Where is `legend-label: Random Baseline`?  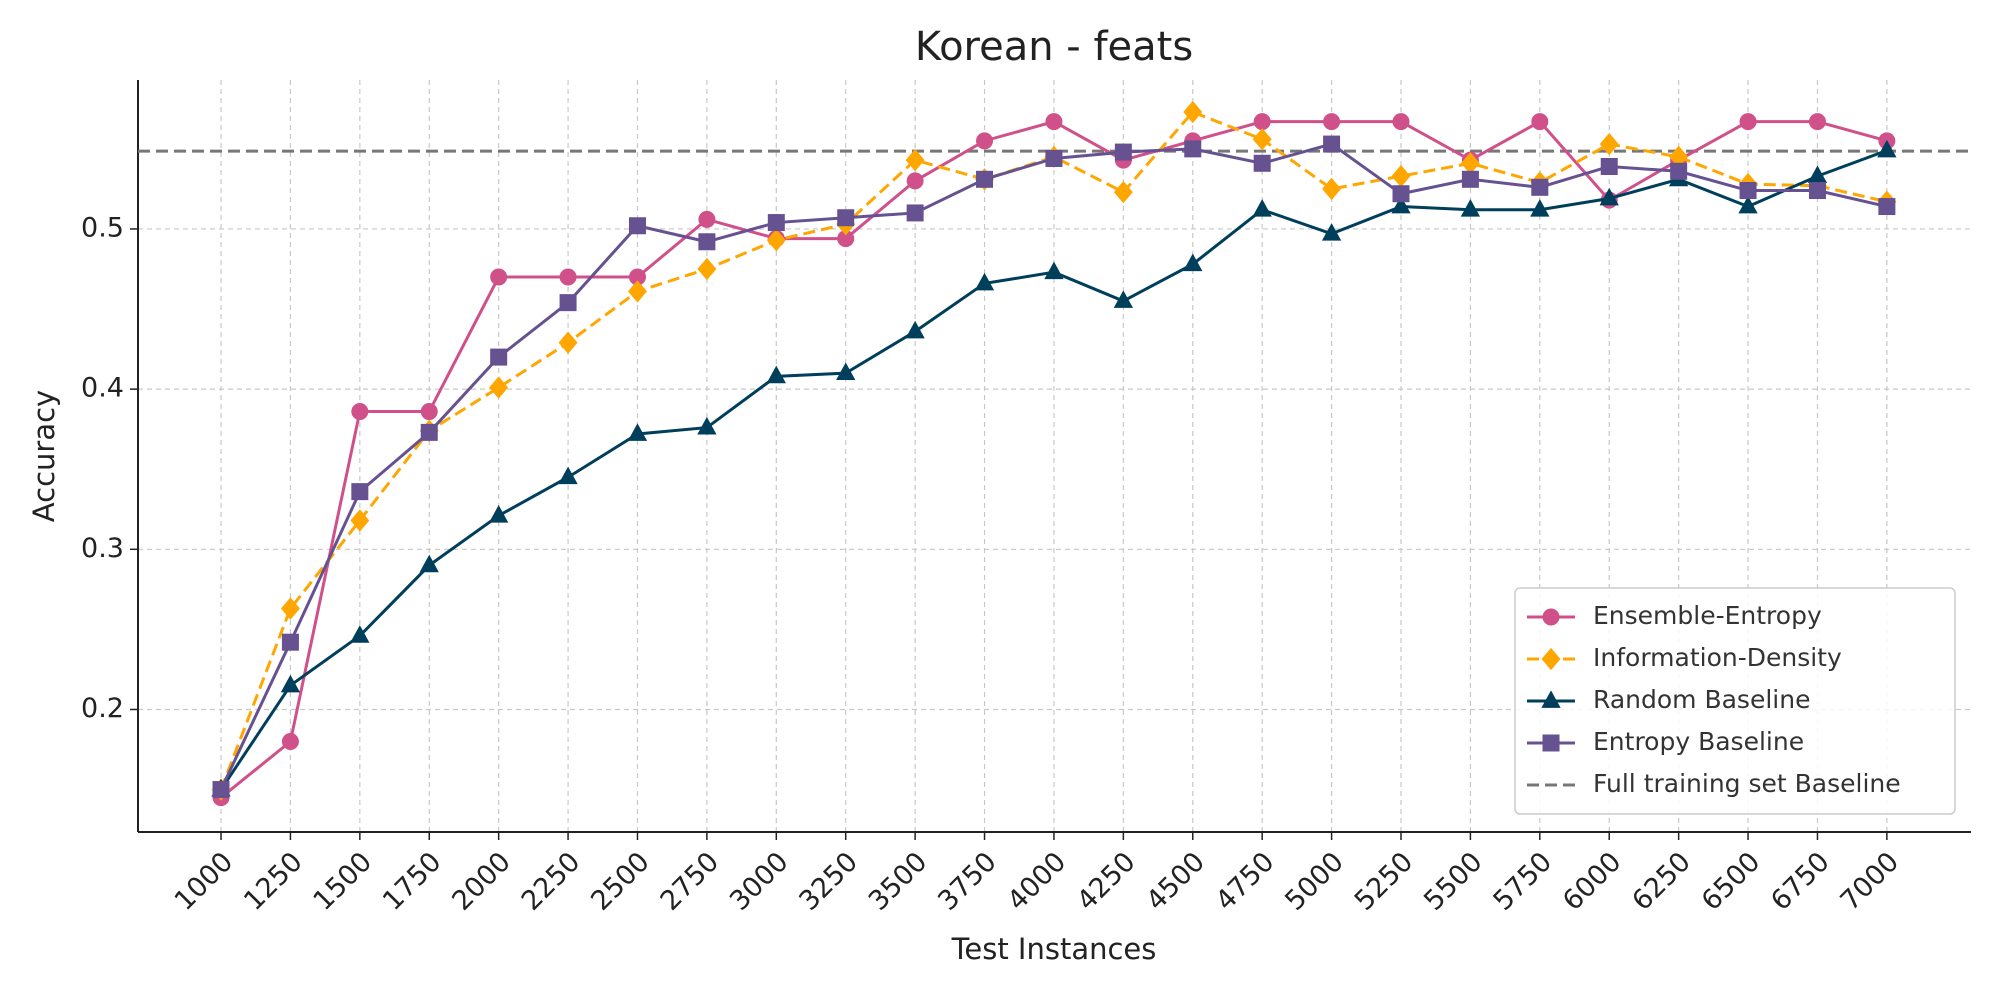
legend-label: Random Baseline is located at coordinates (1701, 699).